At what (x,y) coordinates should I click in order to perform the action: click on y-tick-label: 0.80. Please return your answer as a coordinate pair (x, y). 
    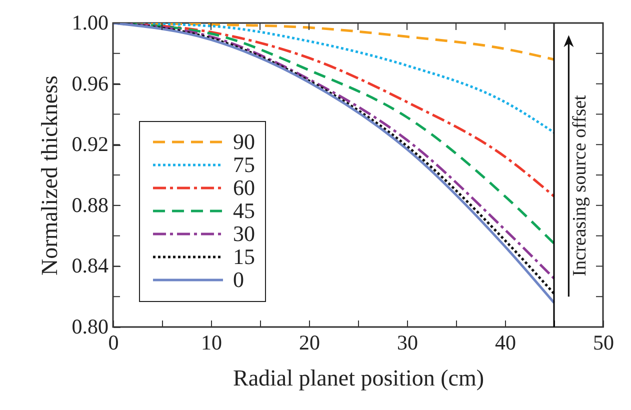
    Looking at the image, I should click on (90, 326).